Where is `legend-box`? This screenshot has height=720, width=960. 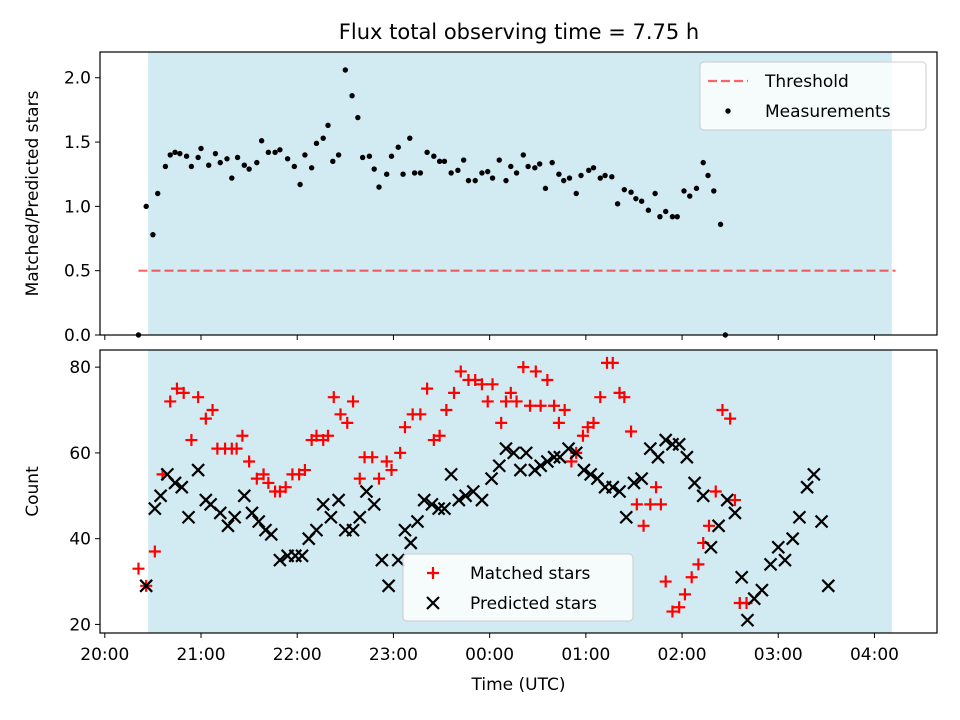
legend-box is located at coordinates (813, 96).